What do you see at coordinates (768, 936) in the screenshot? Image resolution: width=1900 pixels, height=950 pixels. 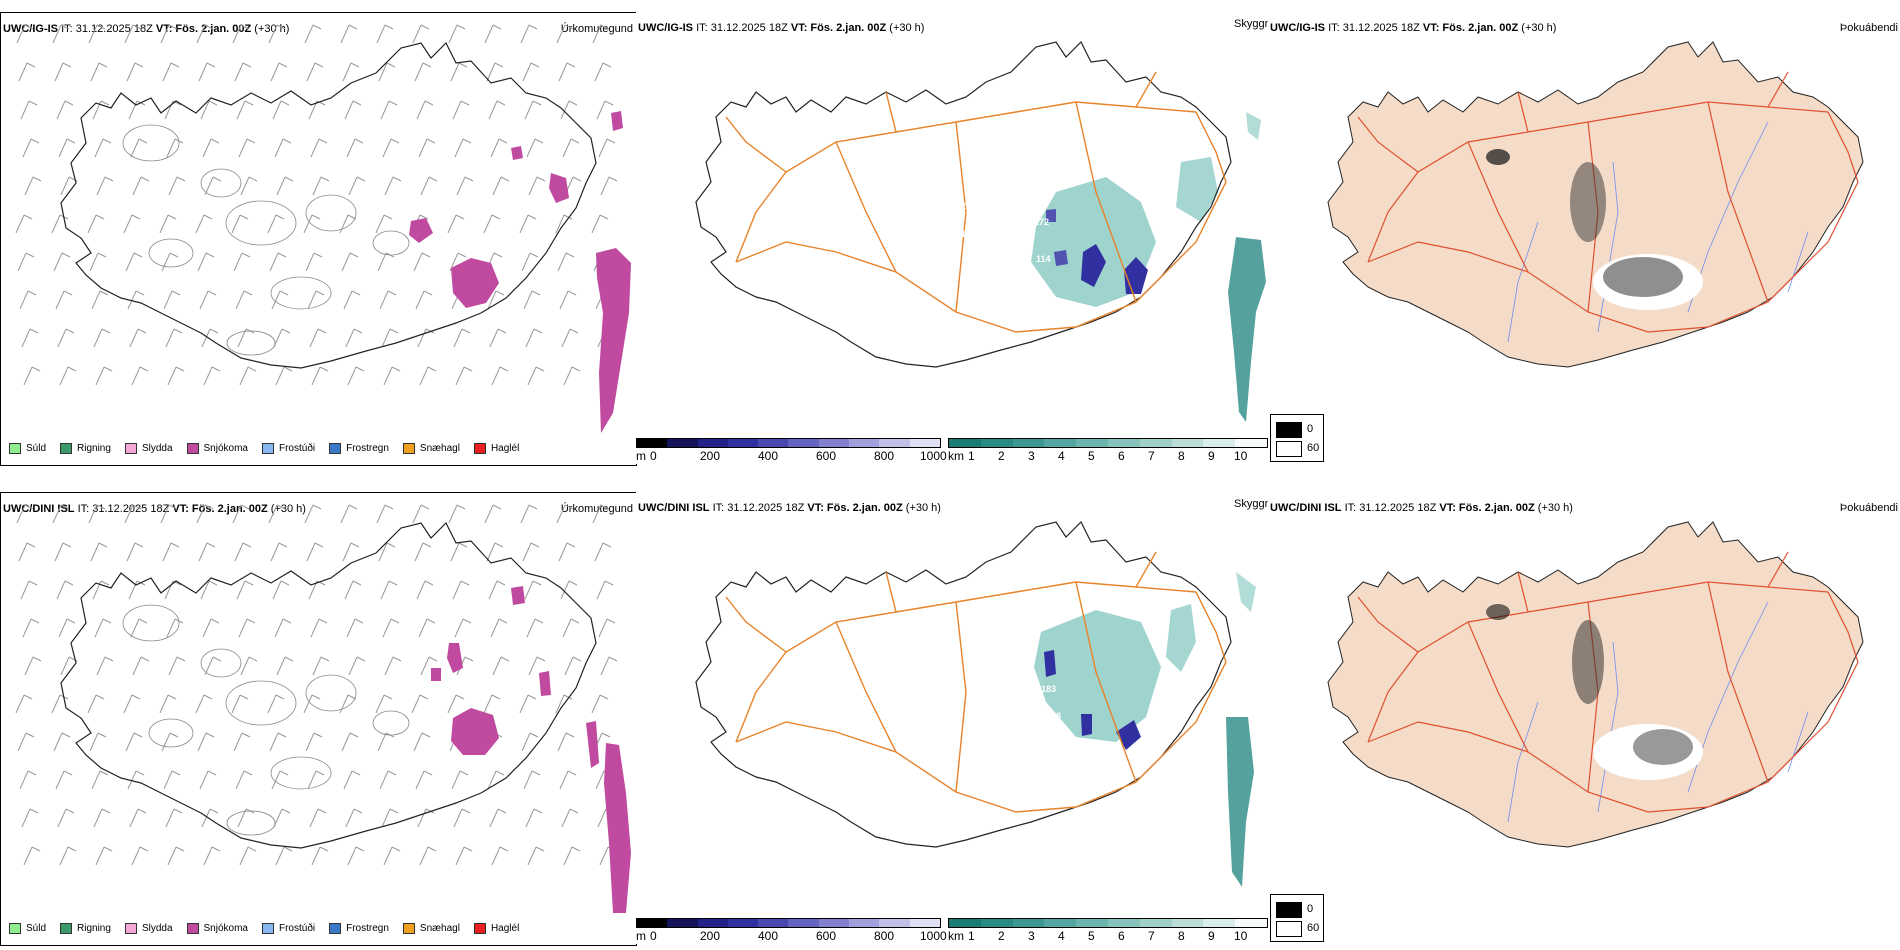 I see `colorbar-tick: 400` at bounding box center [768, 936].